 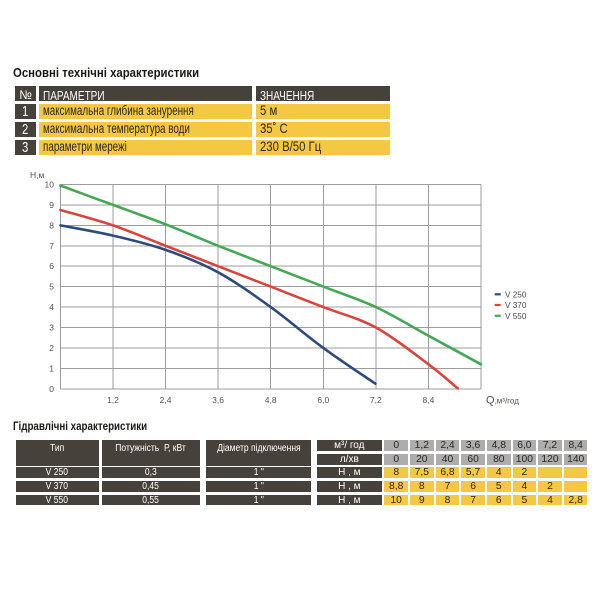 What do you see at coordinates (516, 305) in the screenshot?
I see `svg-text: V 370` at bounding box center [516, 305].